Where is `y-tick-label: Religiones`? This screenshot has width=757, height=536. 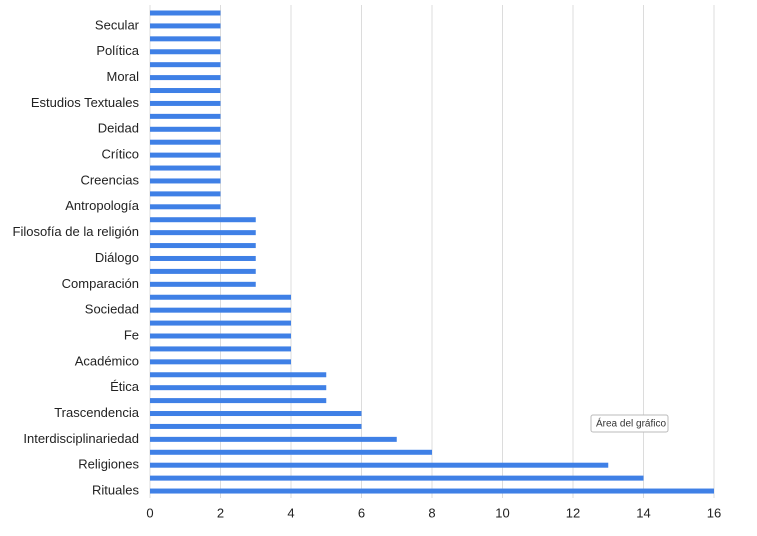 y-tick-label: Religiones is located at coordinates (108, 464).